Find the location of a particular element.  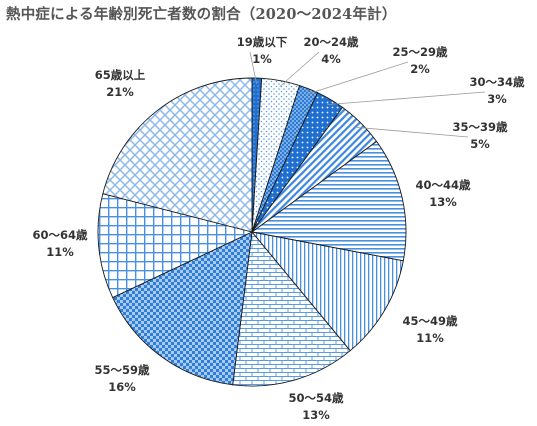

slice-value-label: 21% is located at coordinates (120, 92).